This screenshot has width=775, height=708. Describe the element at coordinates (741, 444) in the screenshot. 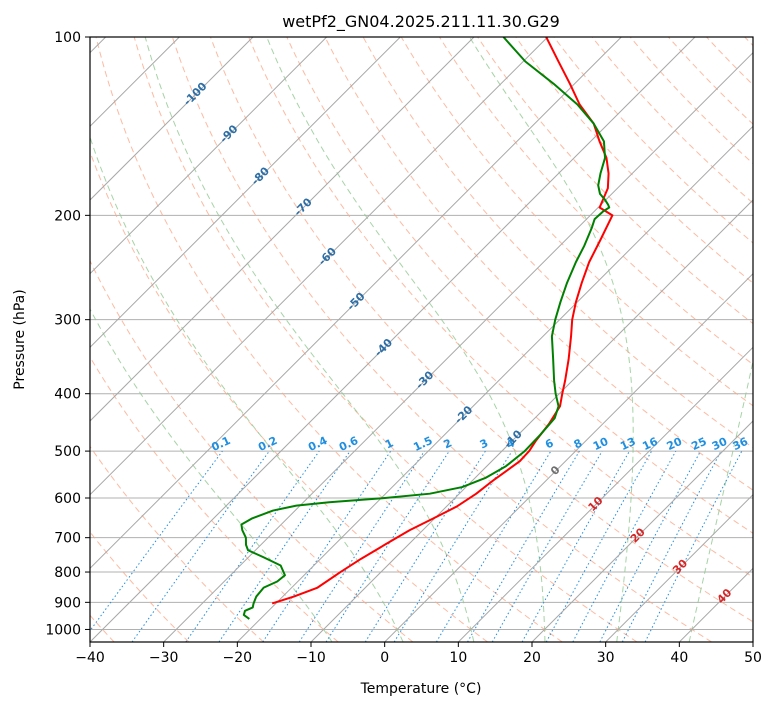

I see `mixing-ratio-label: 36` at that location.